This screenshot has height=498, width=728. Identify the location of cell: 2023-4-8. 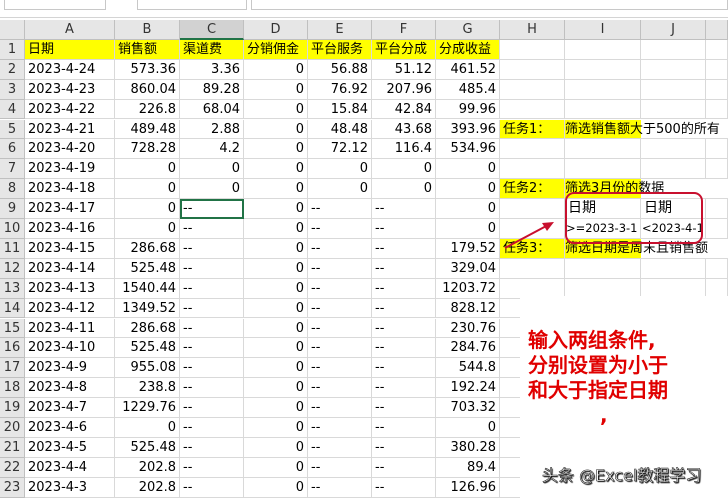
(70, 388).